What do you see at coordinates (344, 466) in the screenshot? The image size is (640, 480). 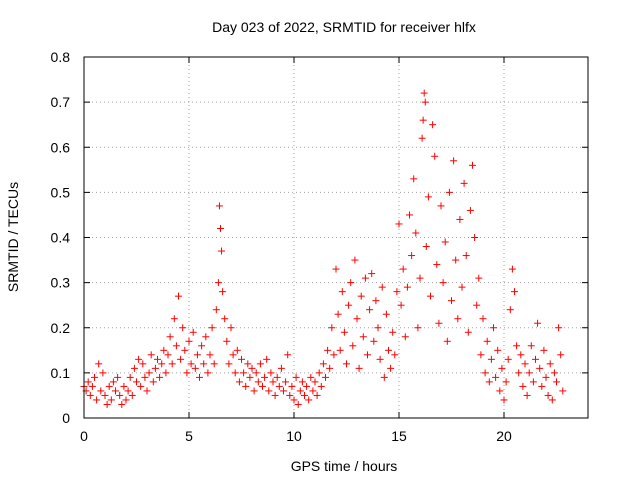 I see `x-axis-label: GPS time / hours` at bounding box center [344, 466].